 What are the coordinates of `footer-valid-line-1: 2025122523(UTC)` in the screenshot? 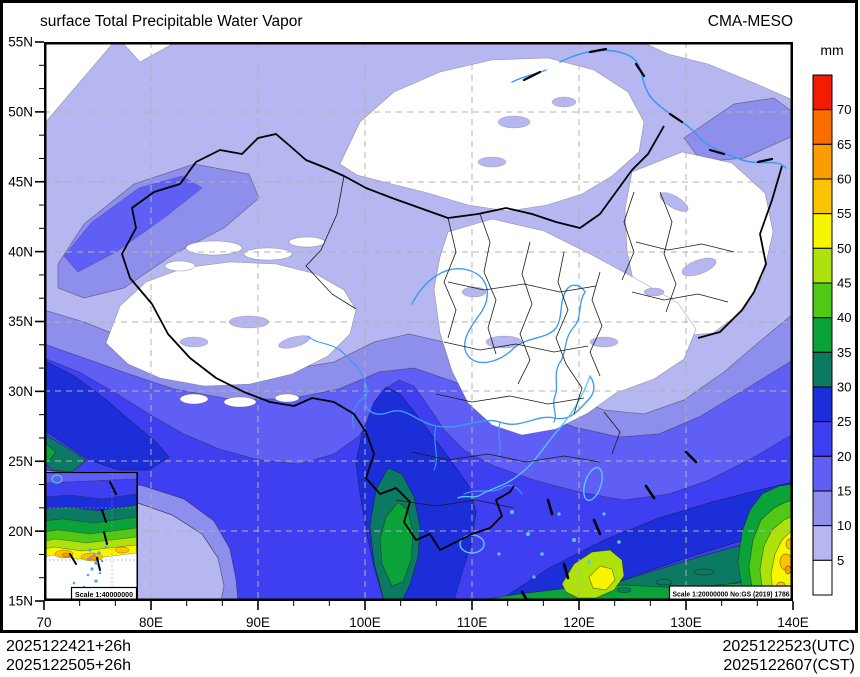 It's located at (788, 646).